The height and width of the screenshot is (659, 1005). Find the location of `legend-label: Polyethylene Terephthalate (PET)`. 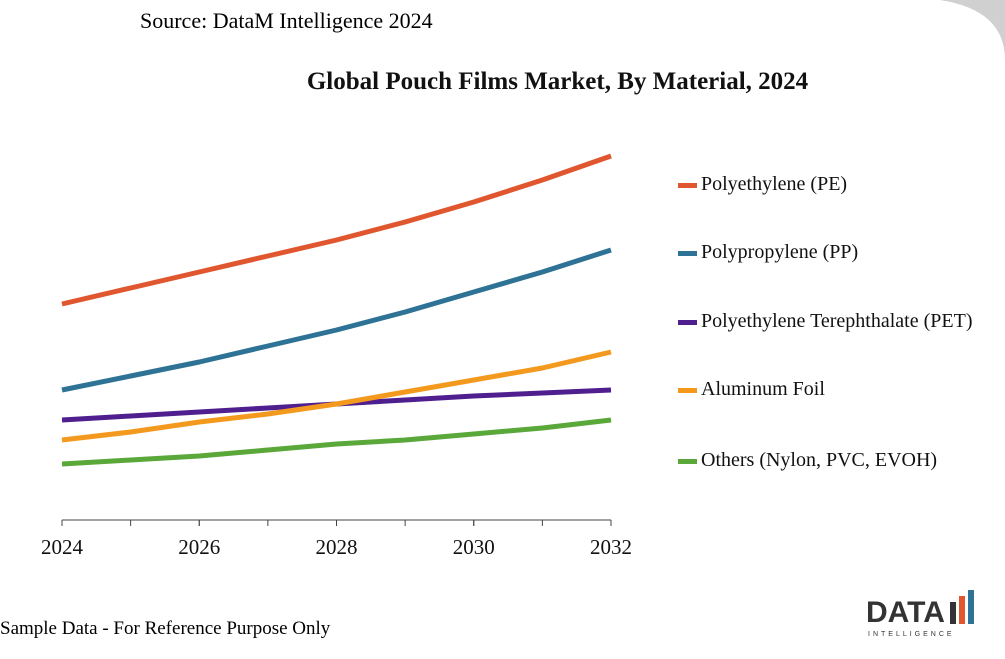

legend-label: Polyethylene Terephthalate (PET) is located at coordinates (837, 321).